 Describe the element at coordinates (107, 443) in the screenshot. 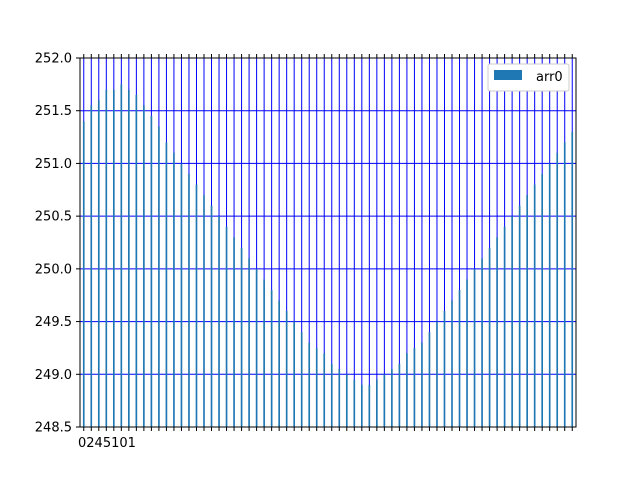

I see `x-tick-labels: 0245101` at that location.